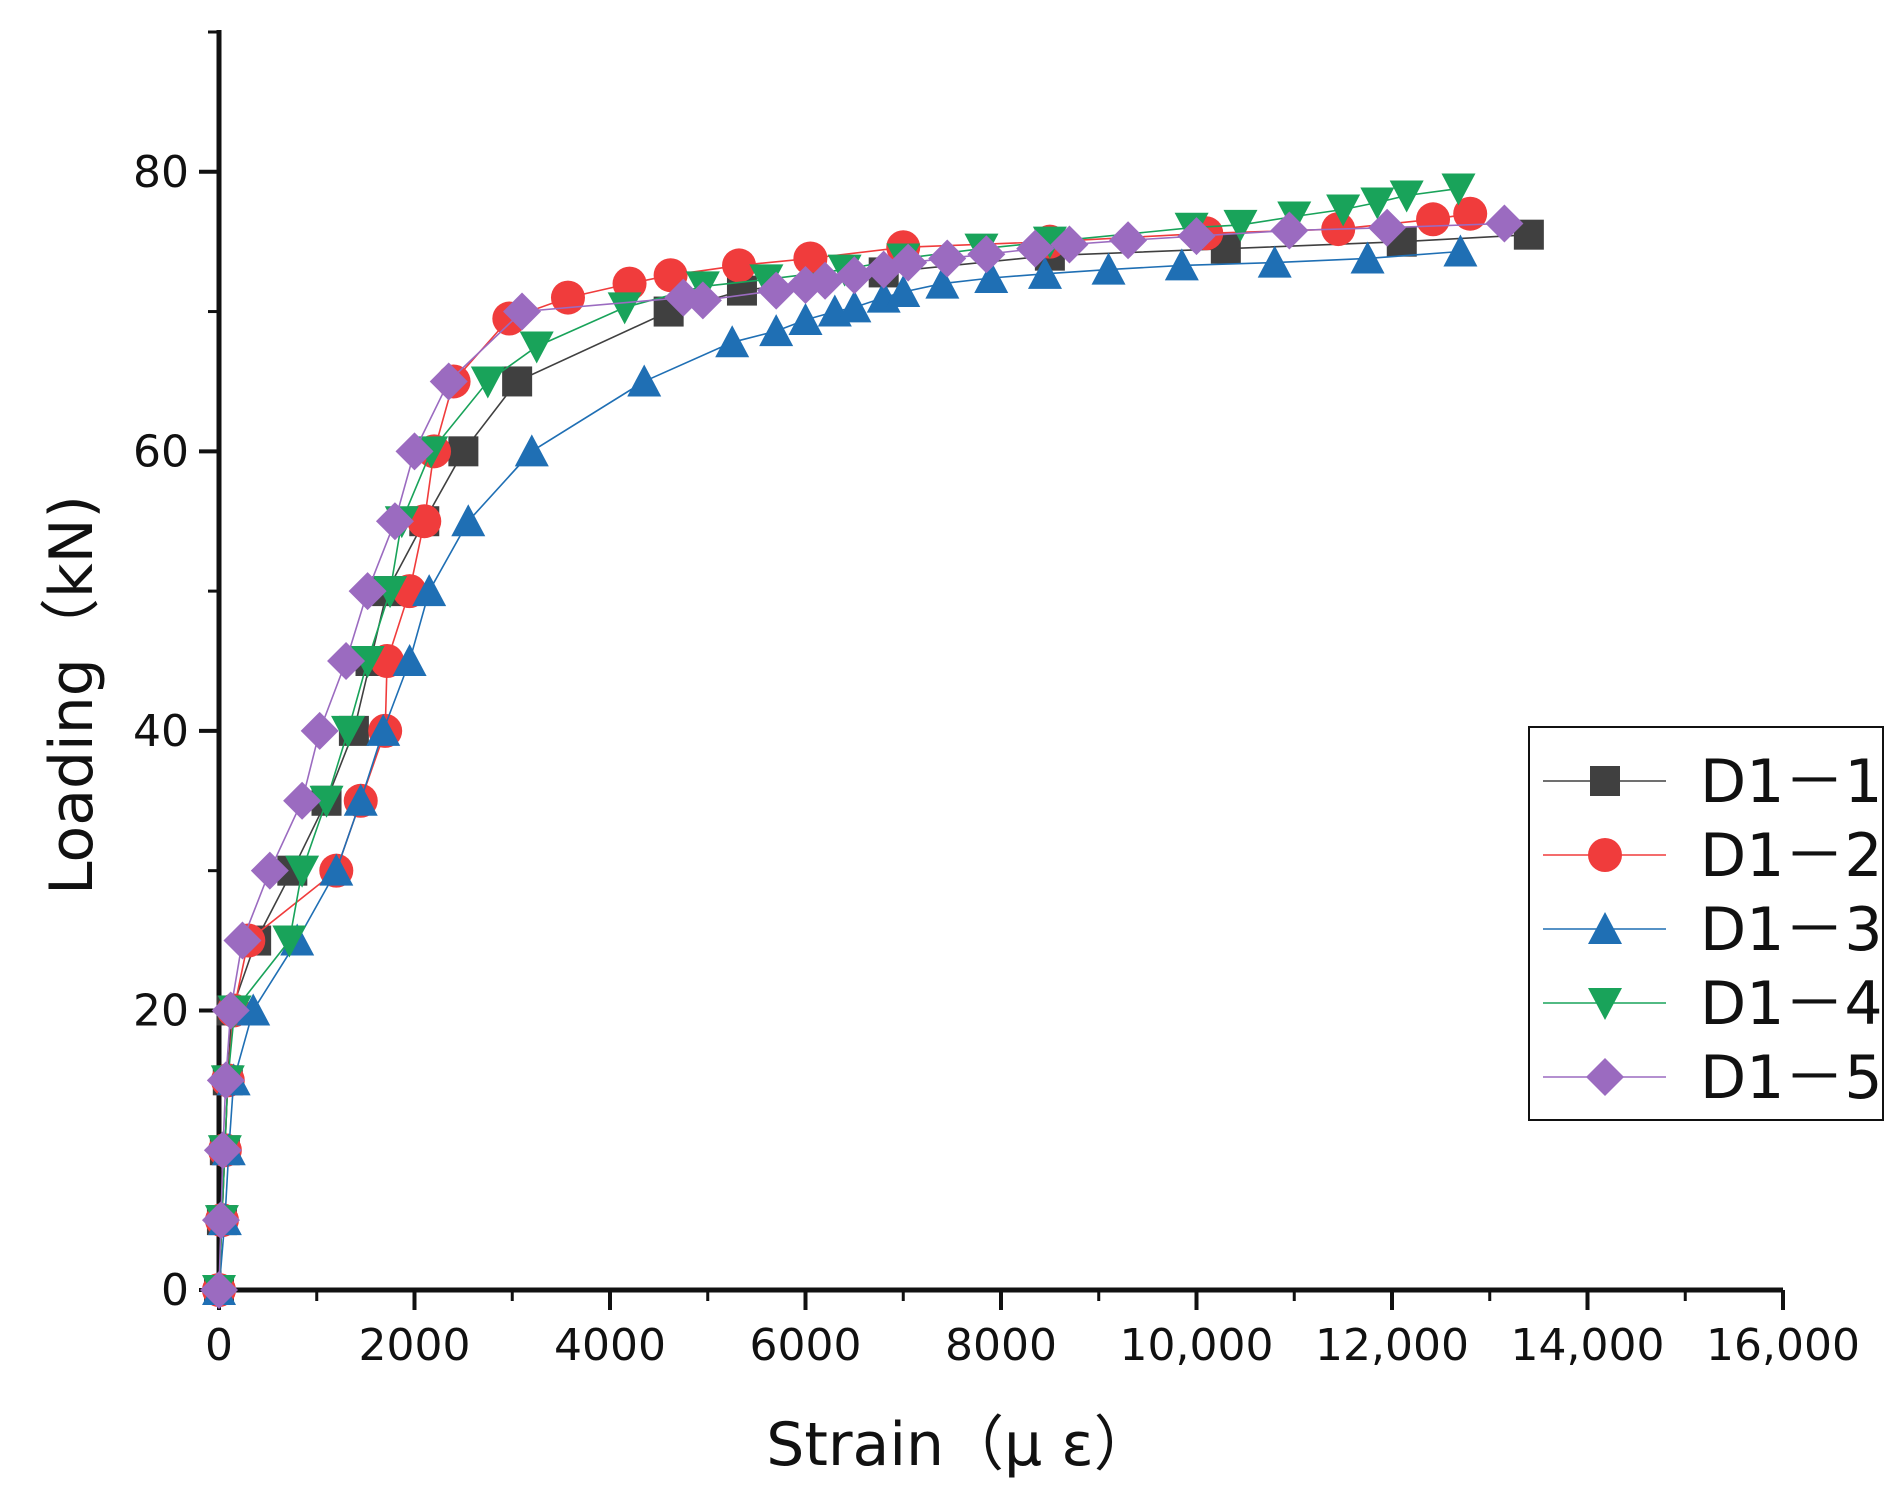 This screenshot has height=1499, width=1899. What do you see at coordinates (1197, 1345) in the screenshot?
I see `x-tick-label: 10,000` at bounding box center [1197, 1345].